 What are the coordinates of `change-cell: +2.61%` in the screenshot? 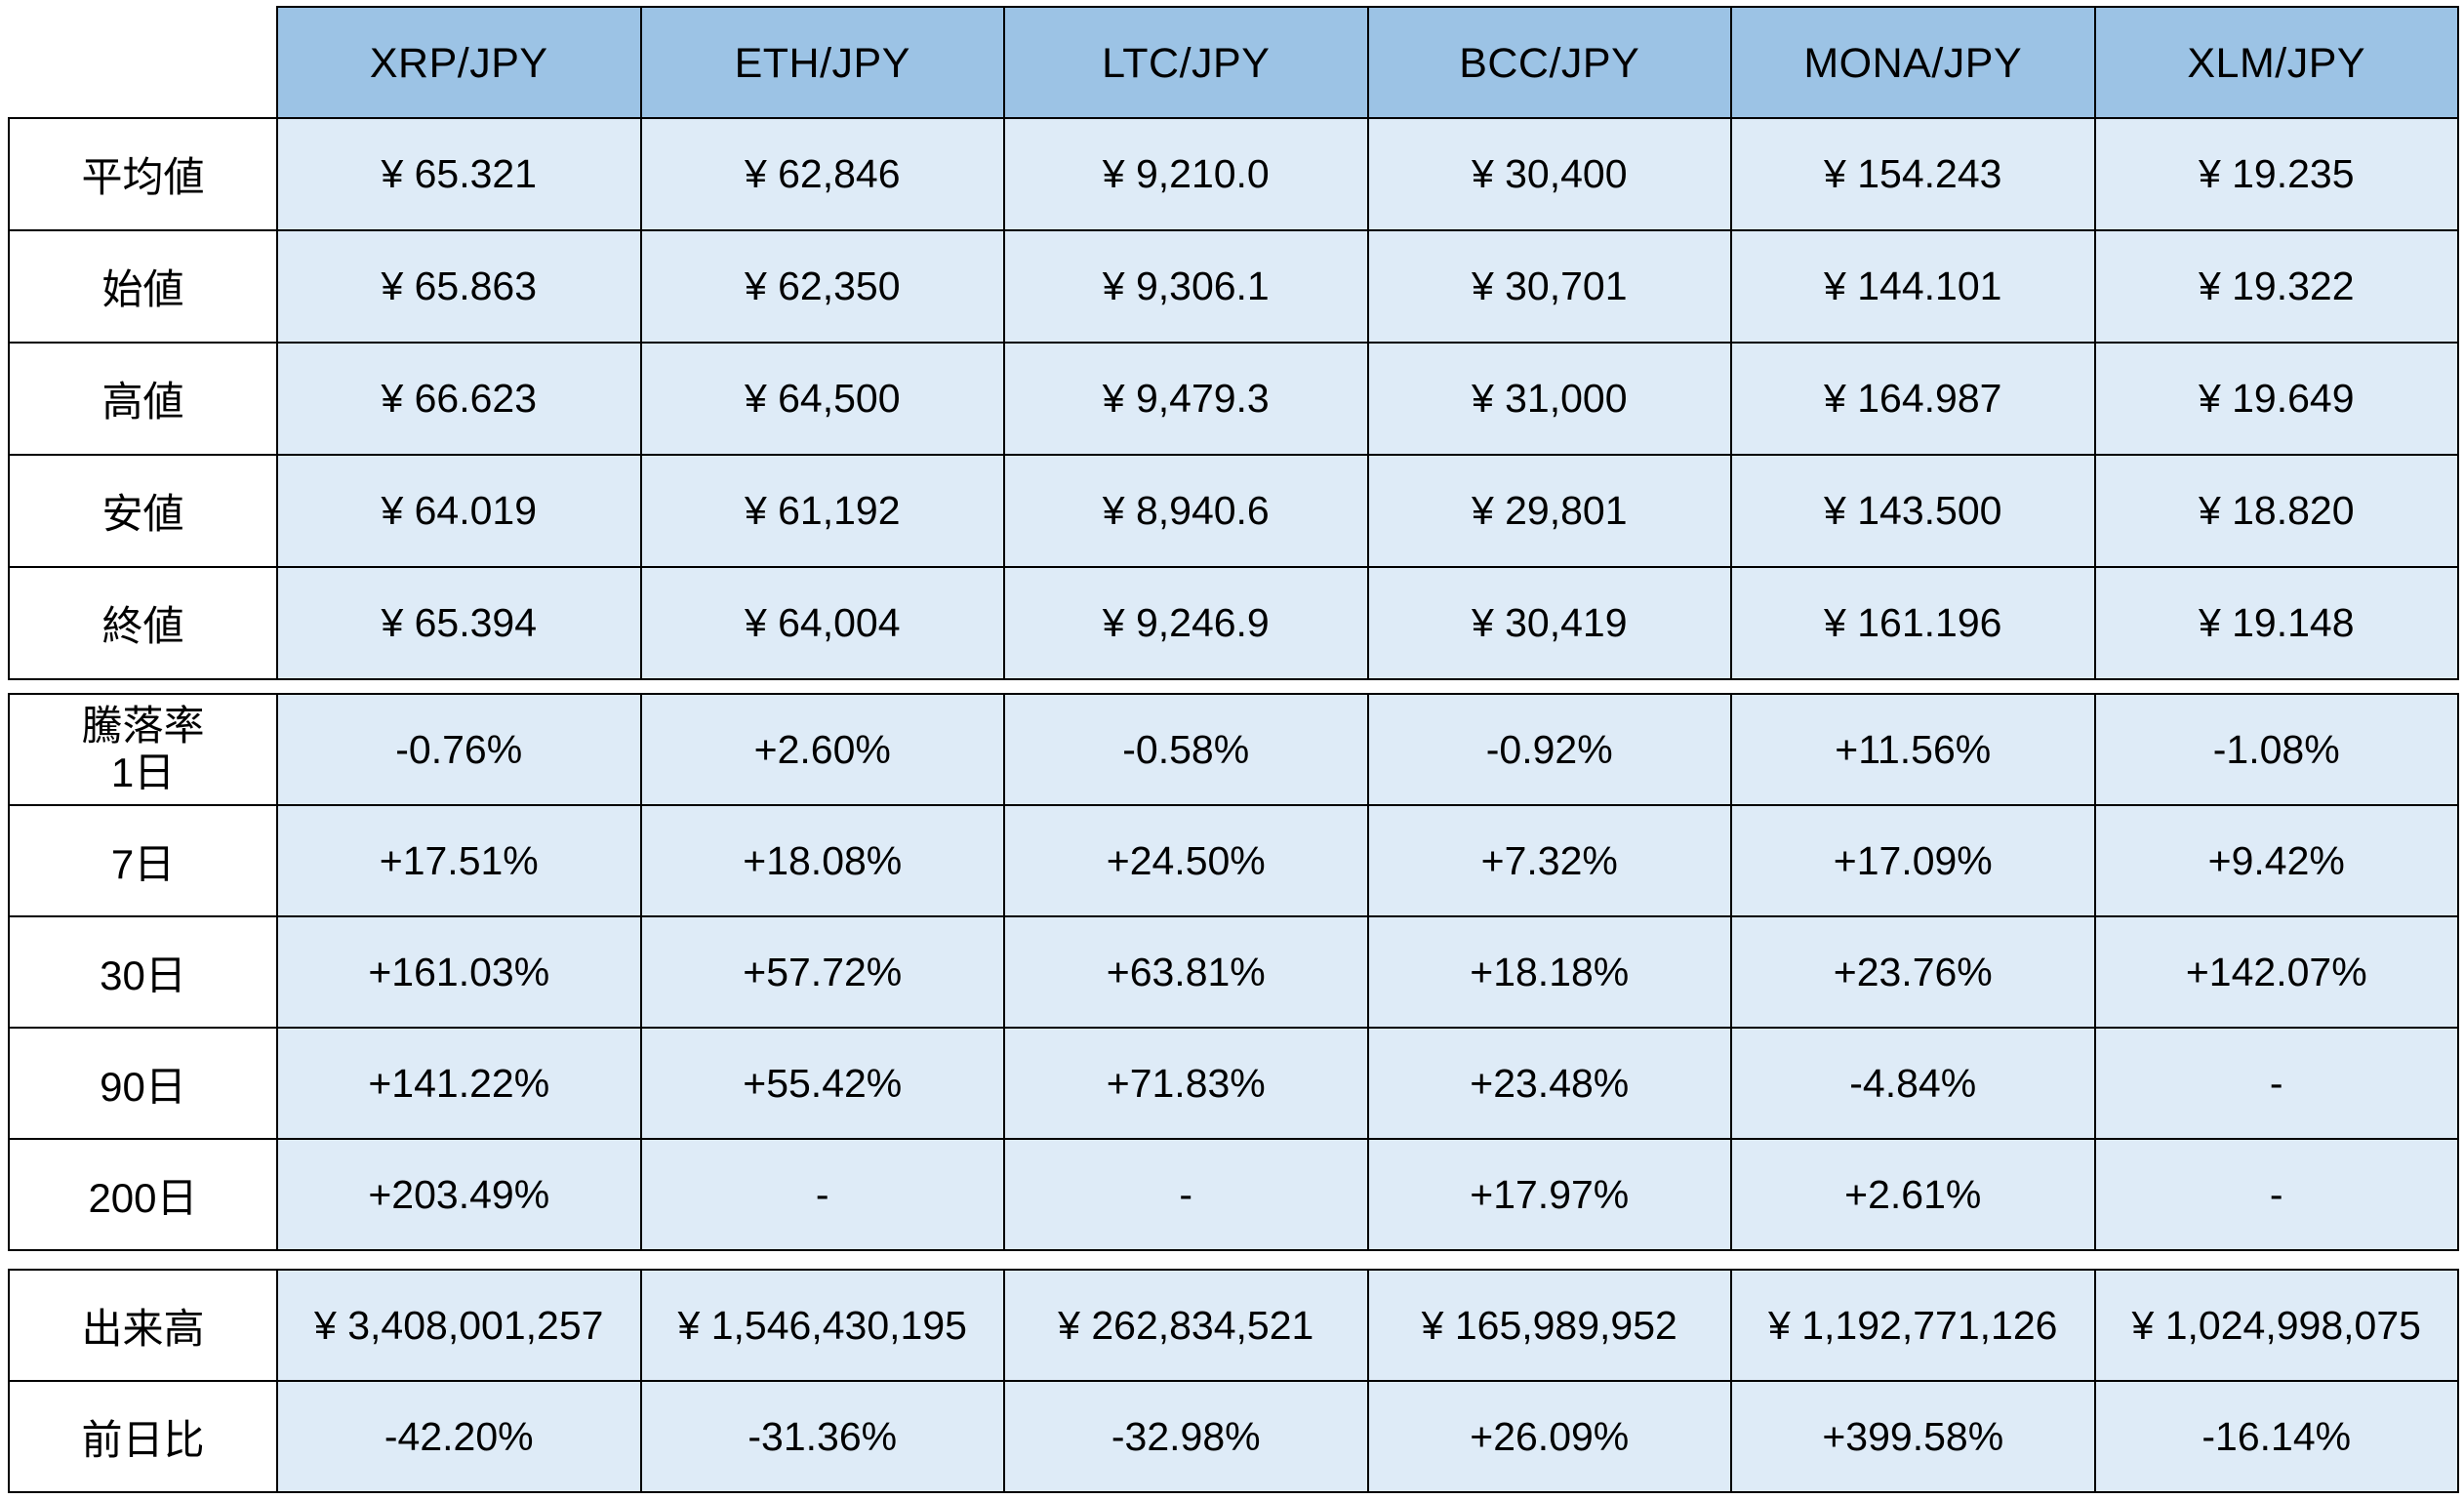 It's located at (1914, 1196).